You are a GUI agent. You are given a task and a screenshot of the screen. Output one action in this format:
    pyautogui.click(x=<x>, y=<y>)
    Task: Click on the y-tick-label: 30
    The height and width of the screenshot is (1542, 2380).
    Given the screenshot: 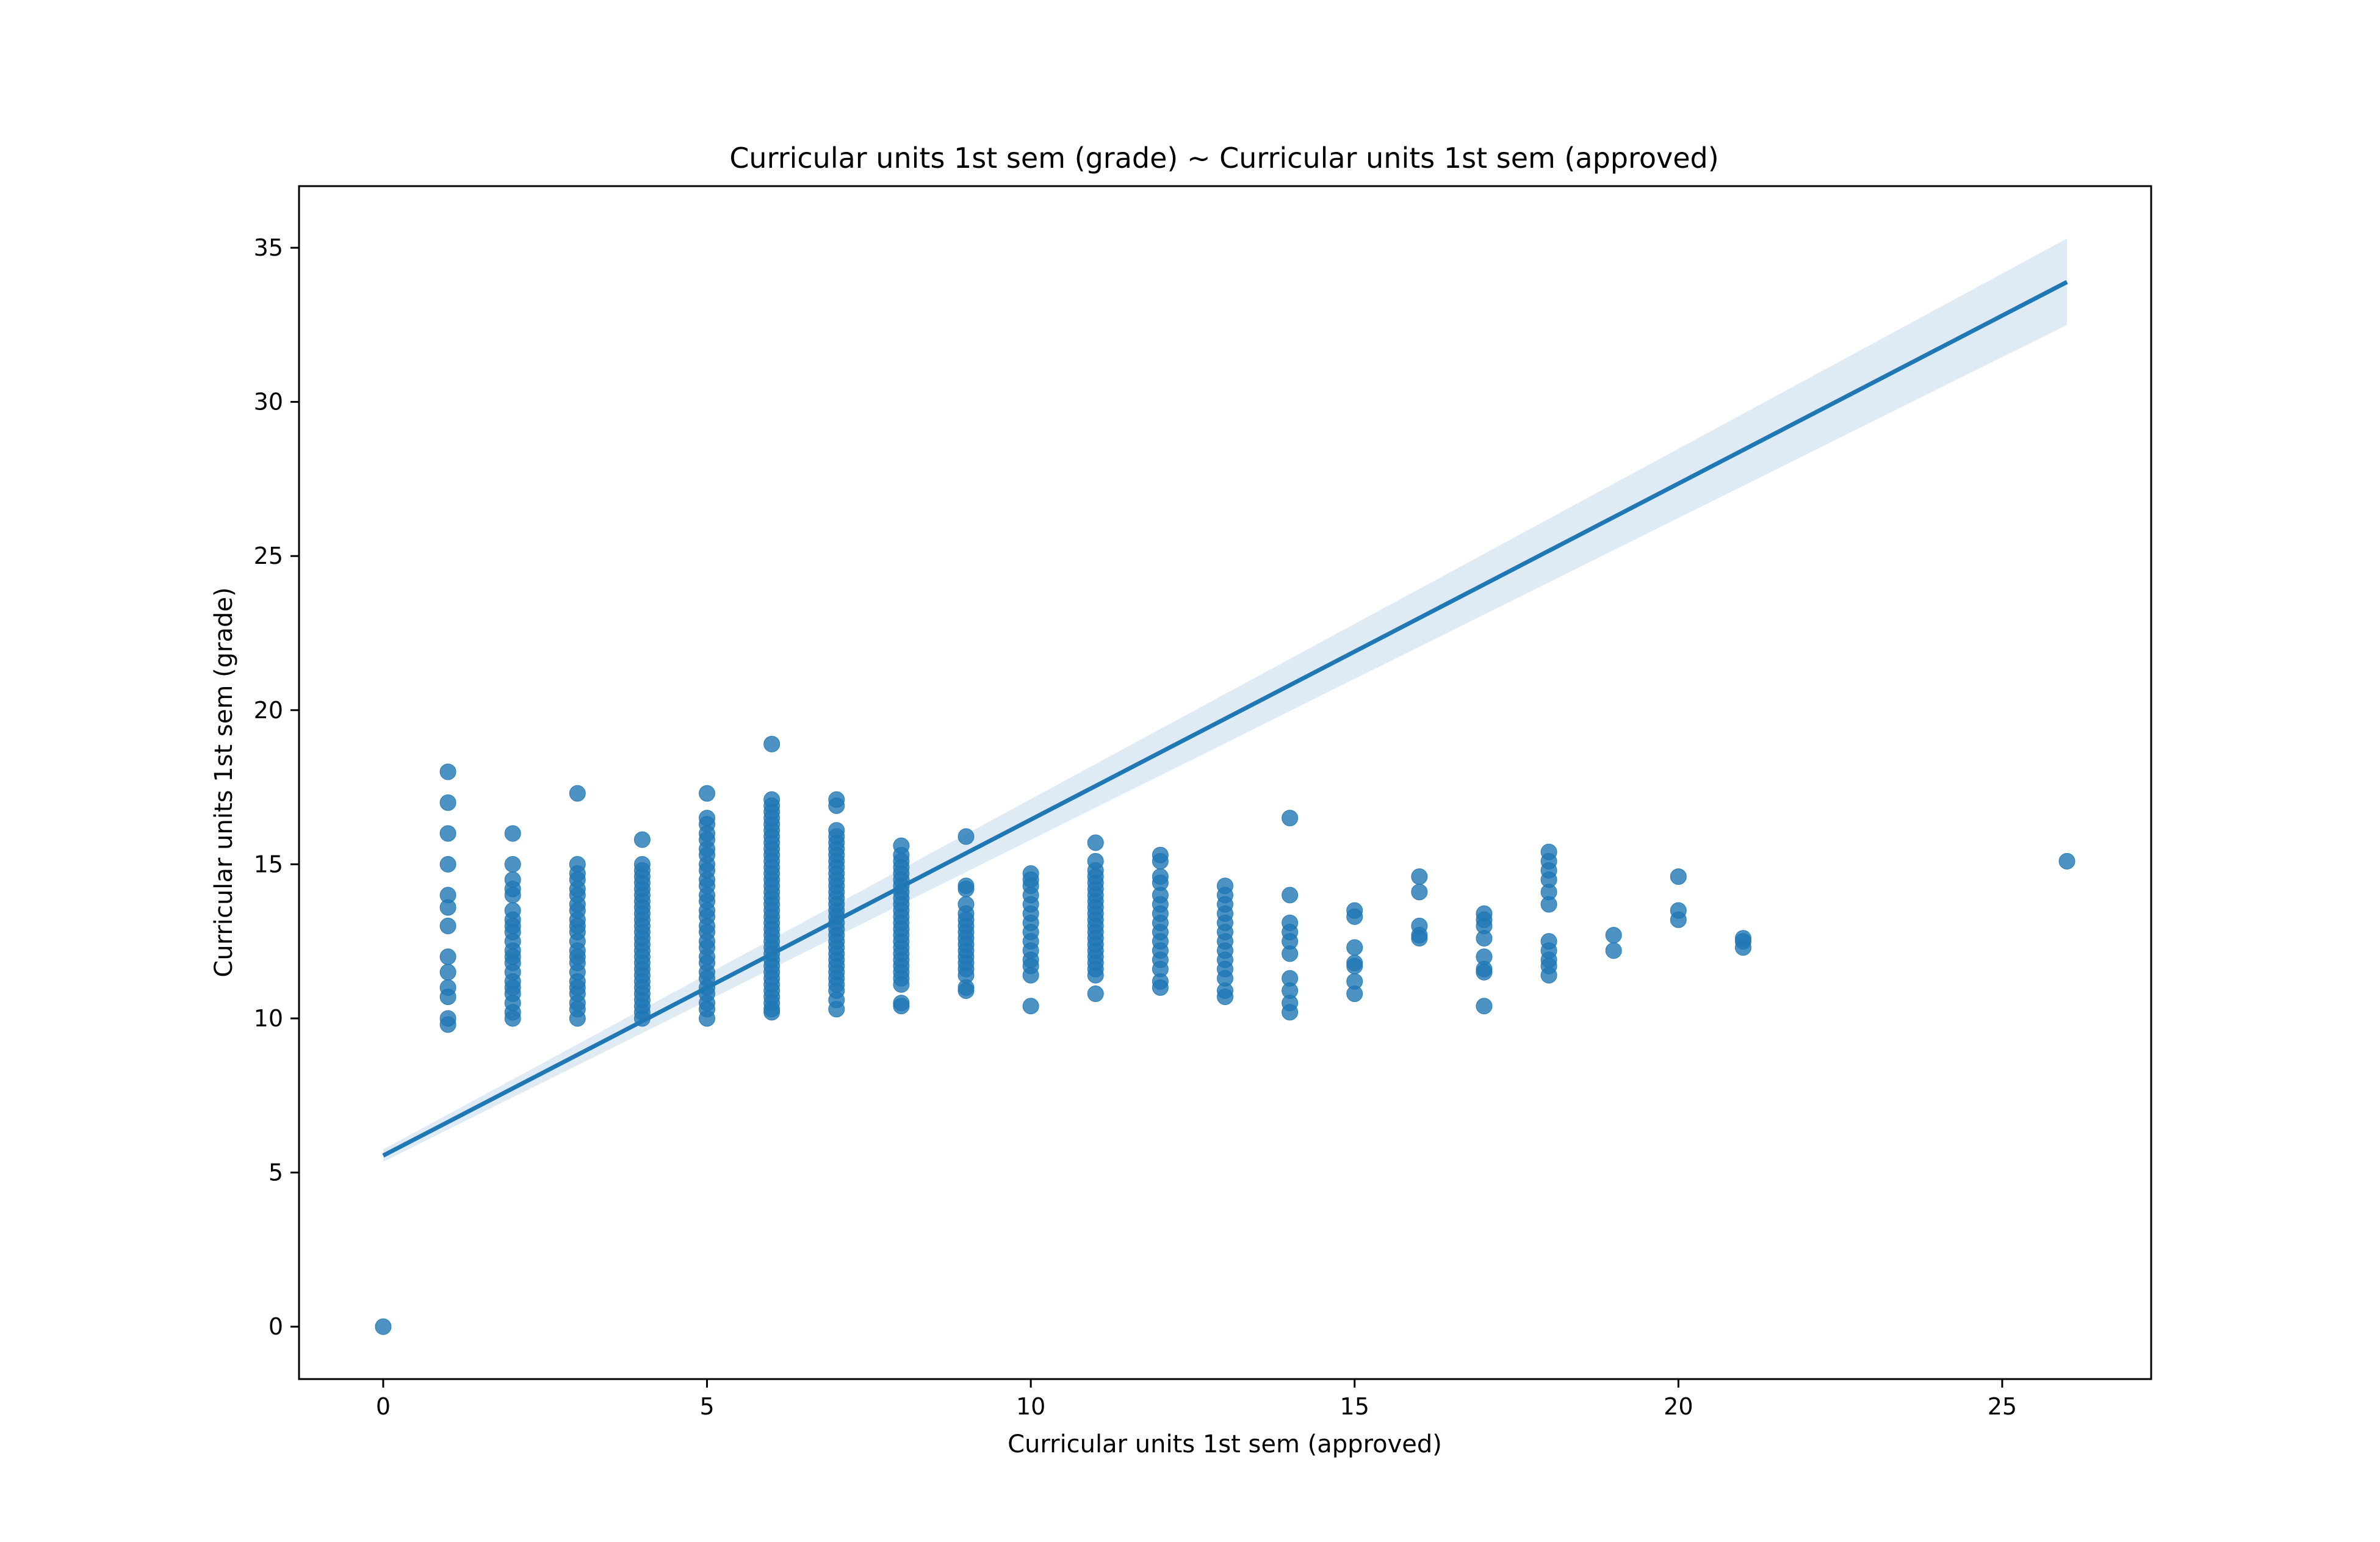 What is the action you would take?
    pyautogui.click(x=268, y=403)
    